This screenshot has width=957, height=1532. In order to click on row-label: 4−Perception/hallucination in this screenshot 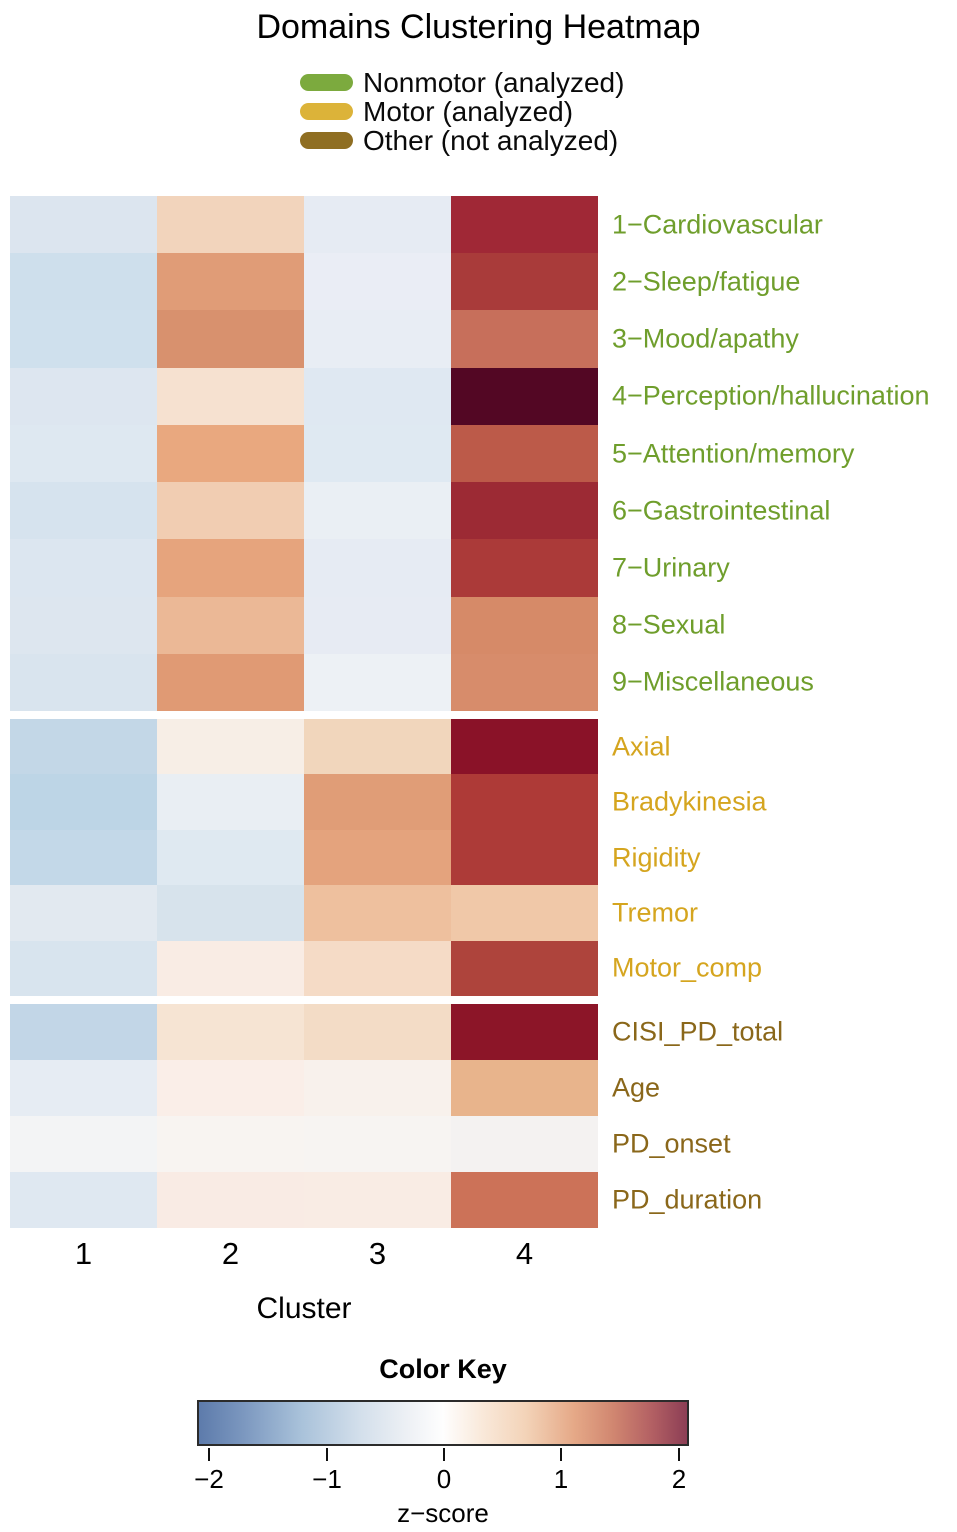, I will do `click(771, 395)`.